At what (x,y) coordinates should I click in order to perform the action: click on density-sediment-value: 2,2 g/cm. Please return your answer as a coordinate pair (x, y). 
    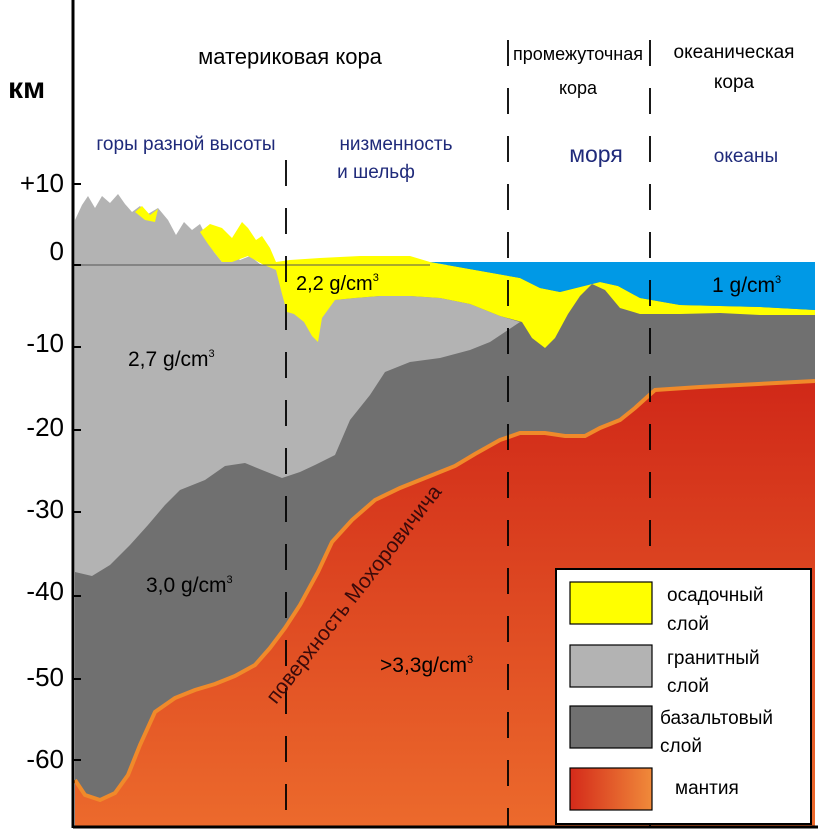
    Looking at the image, I should click on (334, 284).